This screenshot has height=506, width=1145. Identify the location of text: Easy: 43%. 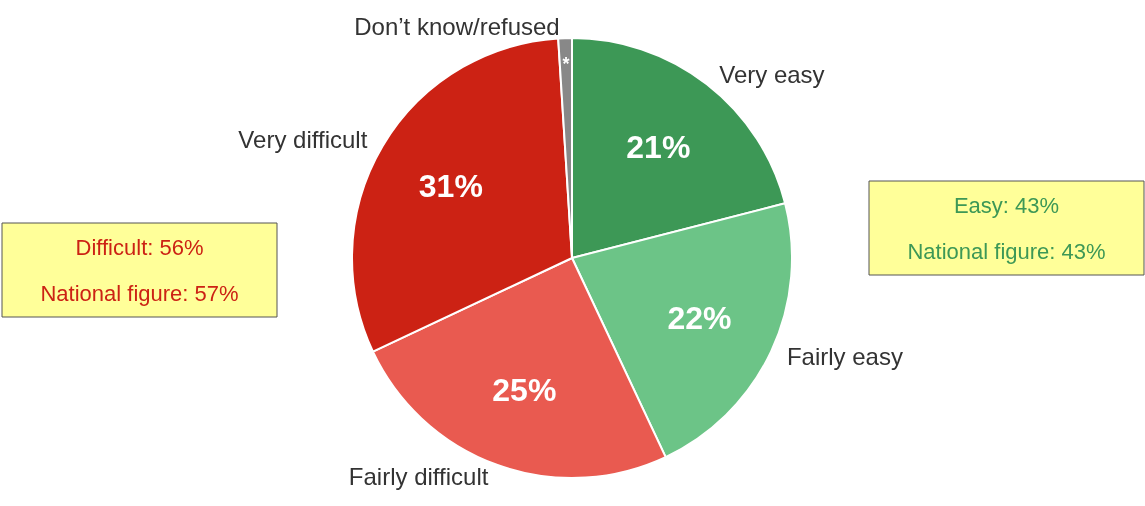
(1006, 205).